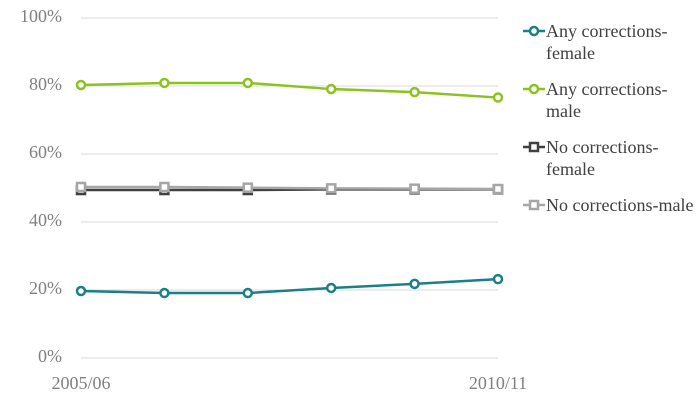  Describe the element at coordinates (50, 356) in the screenshot. I see `y-tick-label: 0%` at that location.